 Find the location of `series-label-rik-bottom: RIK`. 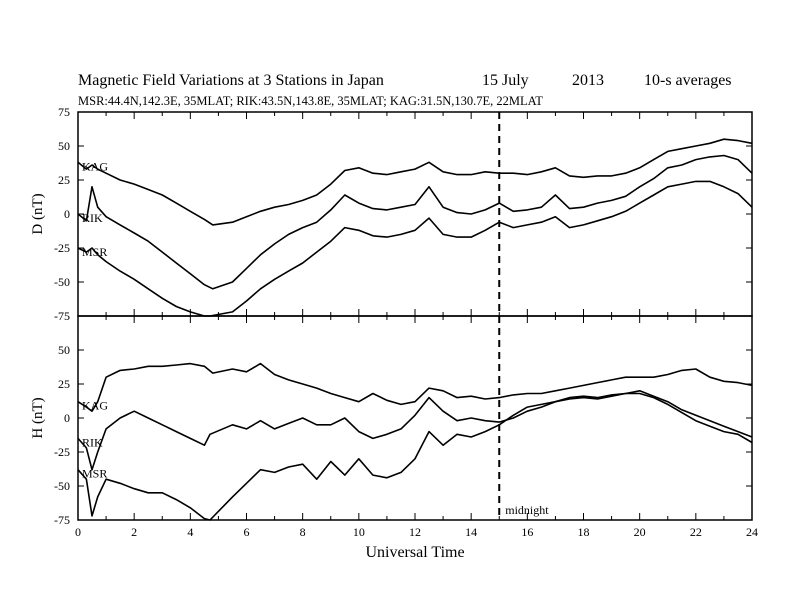

series-label-rik-bottom: RIK is located at coordinates (92, 442).